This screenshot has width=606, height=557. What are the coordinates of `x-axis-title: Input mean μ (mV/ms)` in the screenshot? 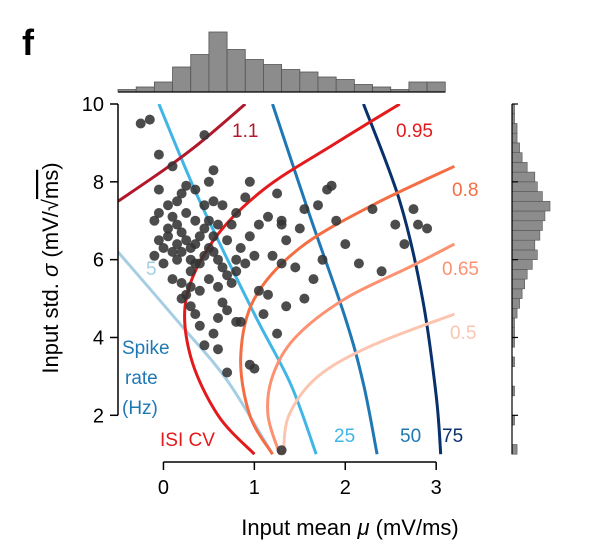 It's located at (349, 527).